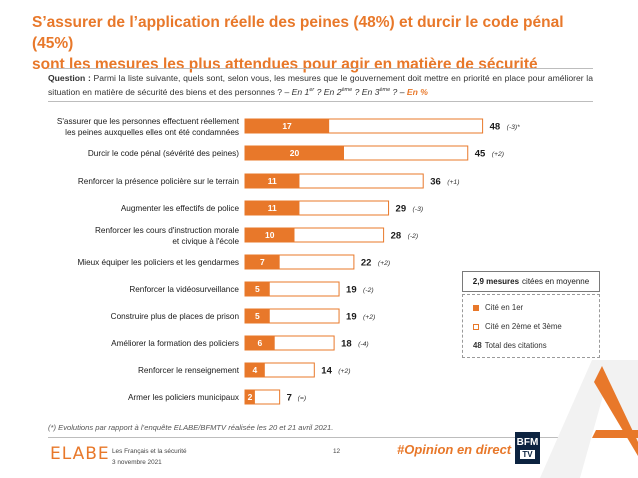 The width and height of the screenshot is (638, 478). Describe the element at coordinates (367, 91) in the screenshot. I see `opt3: ? En 3` at that location.